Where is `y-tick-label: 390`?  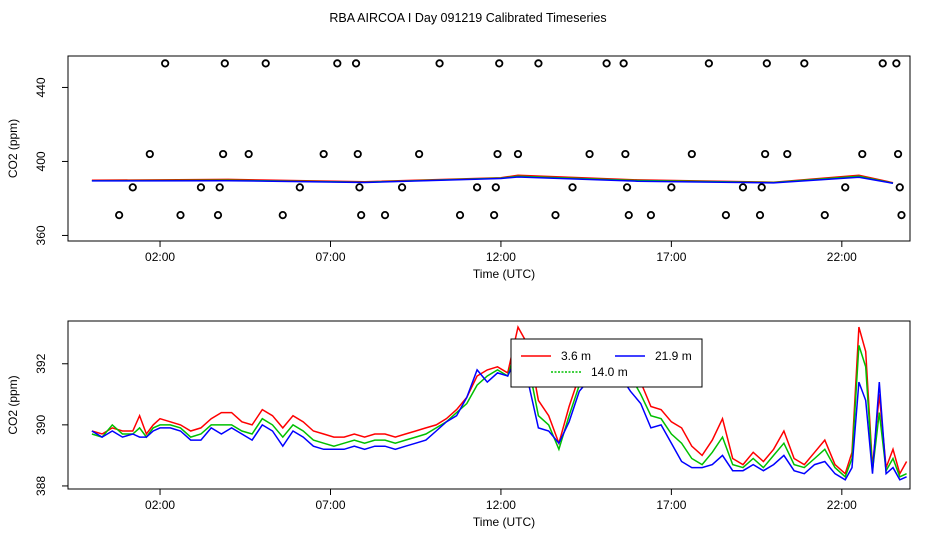
y-tick-label: 390 is located at coordinates (41, 425).